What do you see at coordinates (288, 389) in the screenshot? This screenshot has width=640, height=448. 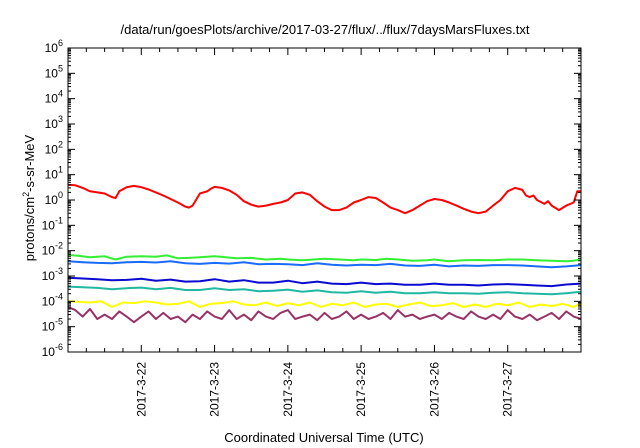 I see `x-tick-label: 2017-3-24` at bounding box center [288, 389].